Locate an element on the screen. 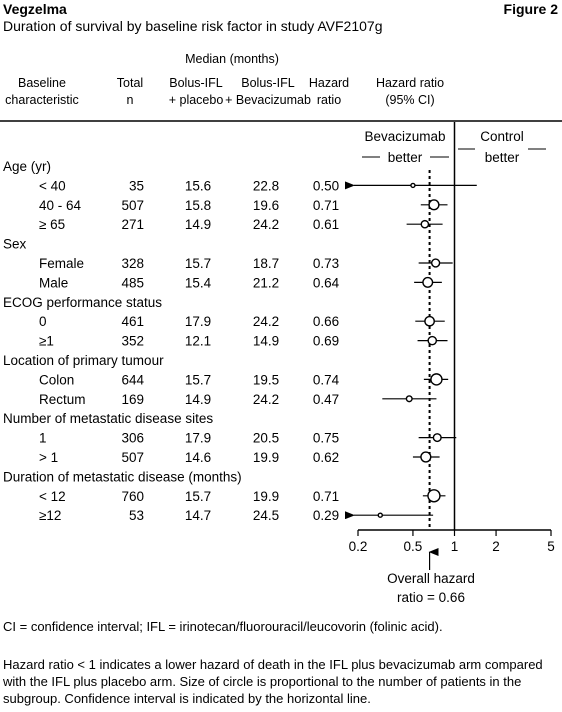 The image size is (562, 712). favours-right-2: better is located at coordinates (502, 157).